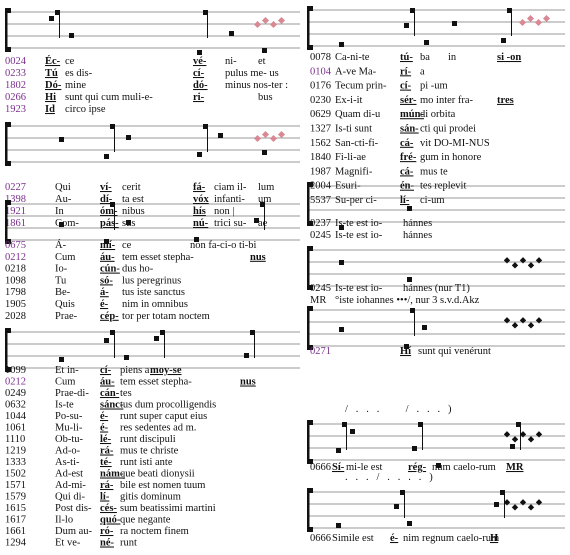  I want to click on syllable: ta est, so click(133, 199).